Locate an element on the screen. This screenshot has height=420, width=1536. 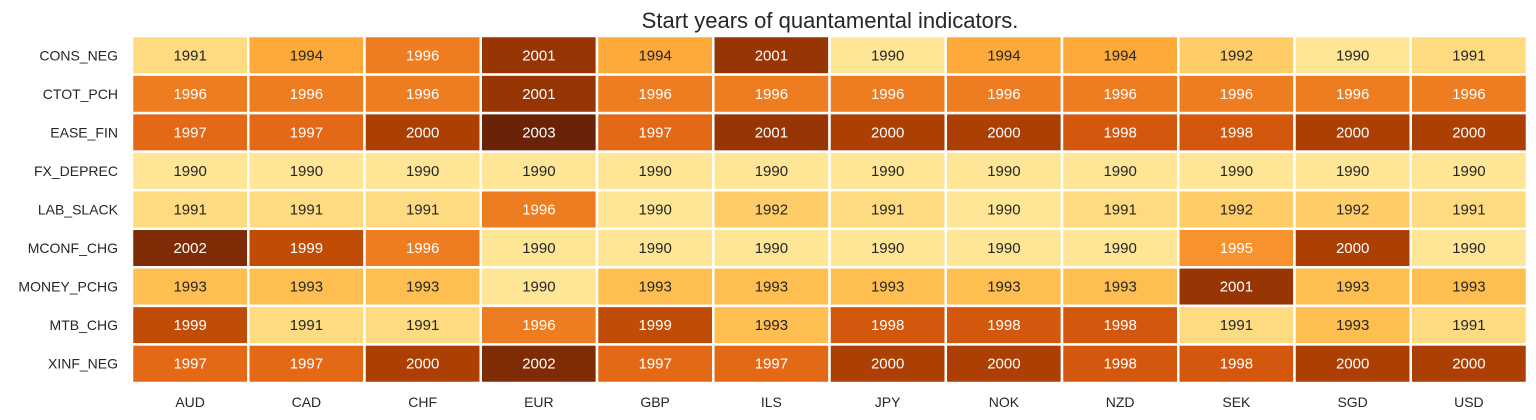
column-label: AUD is located at coordinates (190, 402).